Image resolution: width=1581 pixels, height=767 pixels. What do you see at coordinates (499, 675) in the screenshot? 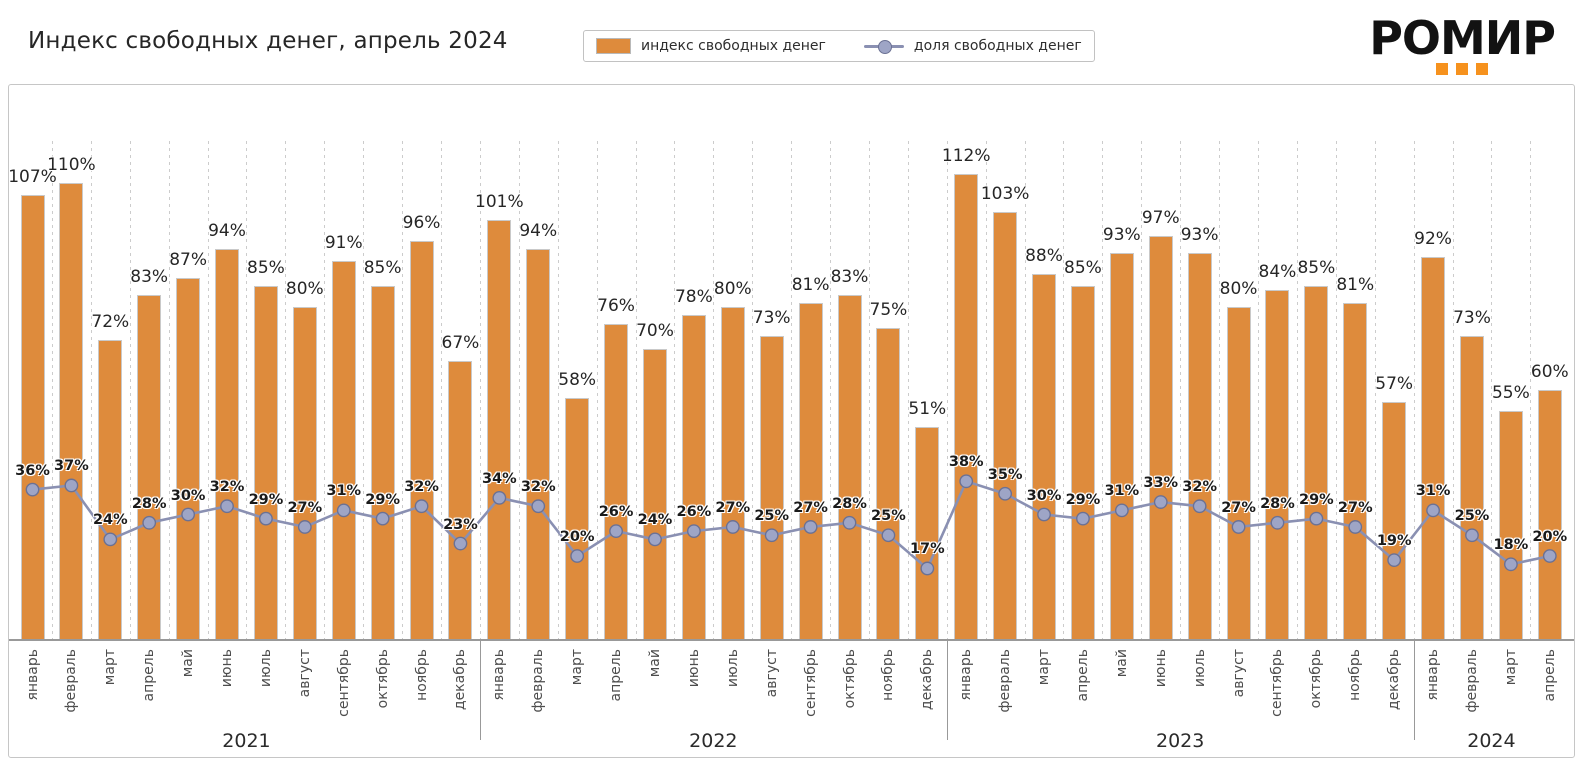
I see `x-tick-label: январь` at bounding box center [499, 675].